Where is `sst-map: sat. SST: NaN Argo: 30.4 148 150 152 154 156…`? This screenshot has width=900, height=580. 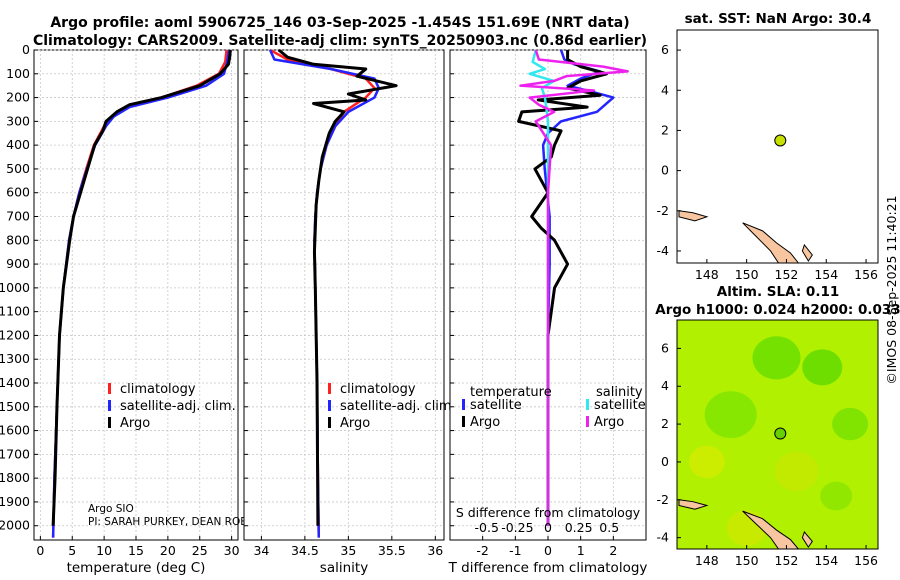 sst-map: sat. SST: NaN Argo: 30.4 148 150 152 154 156… is located at coordinates (768, 146).